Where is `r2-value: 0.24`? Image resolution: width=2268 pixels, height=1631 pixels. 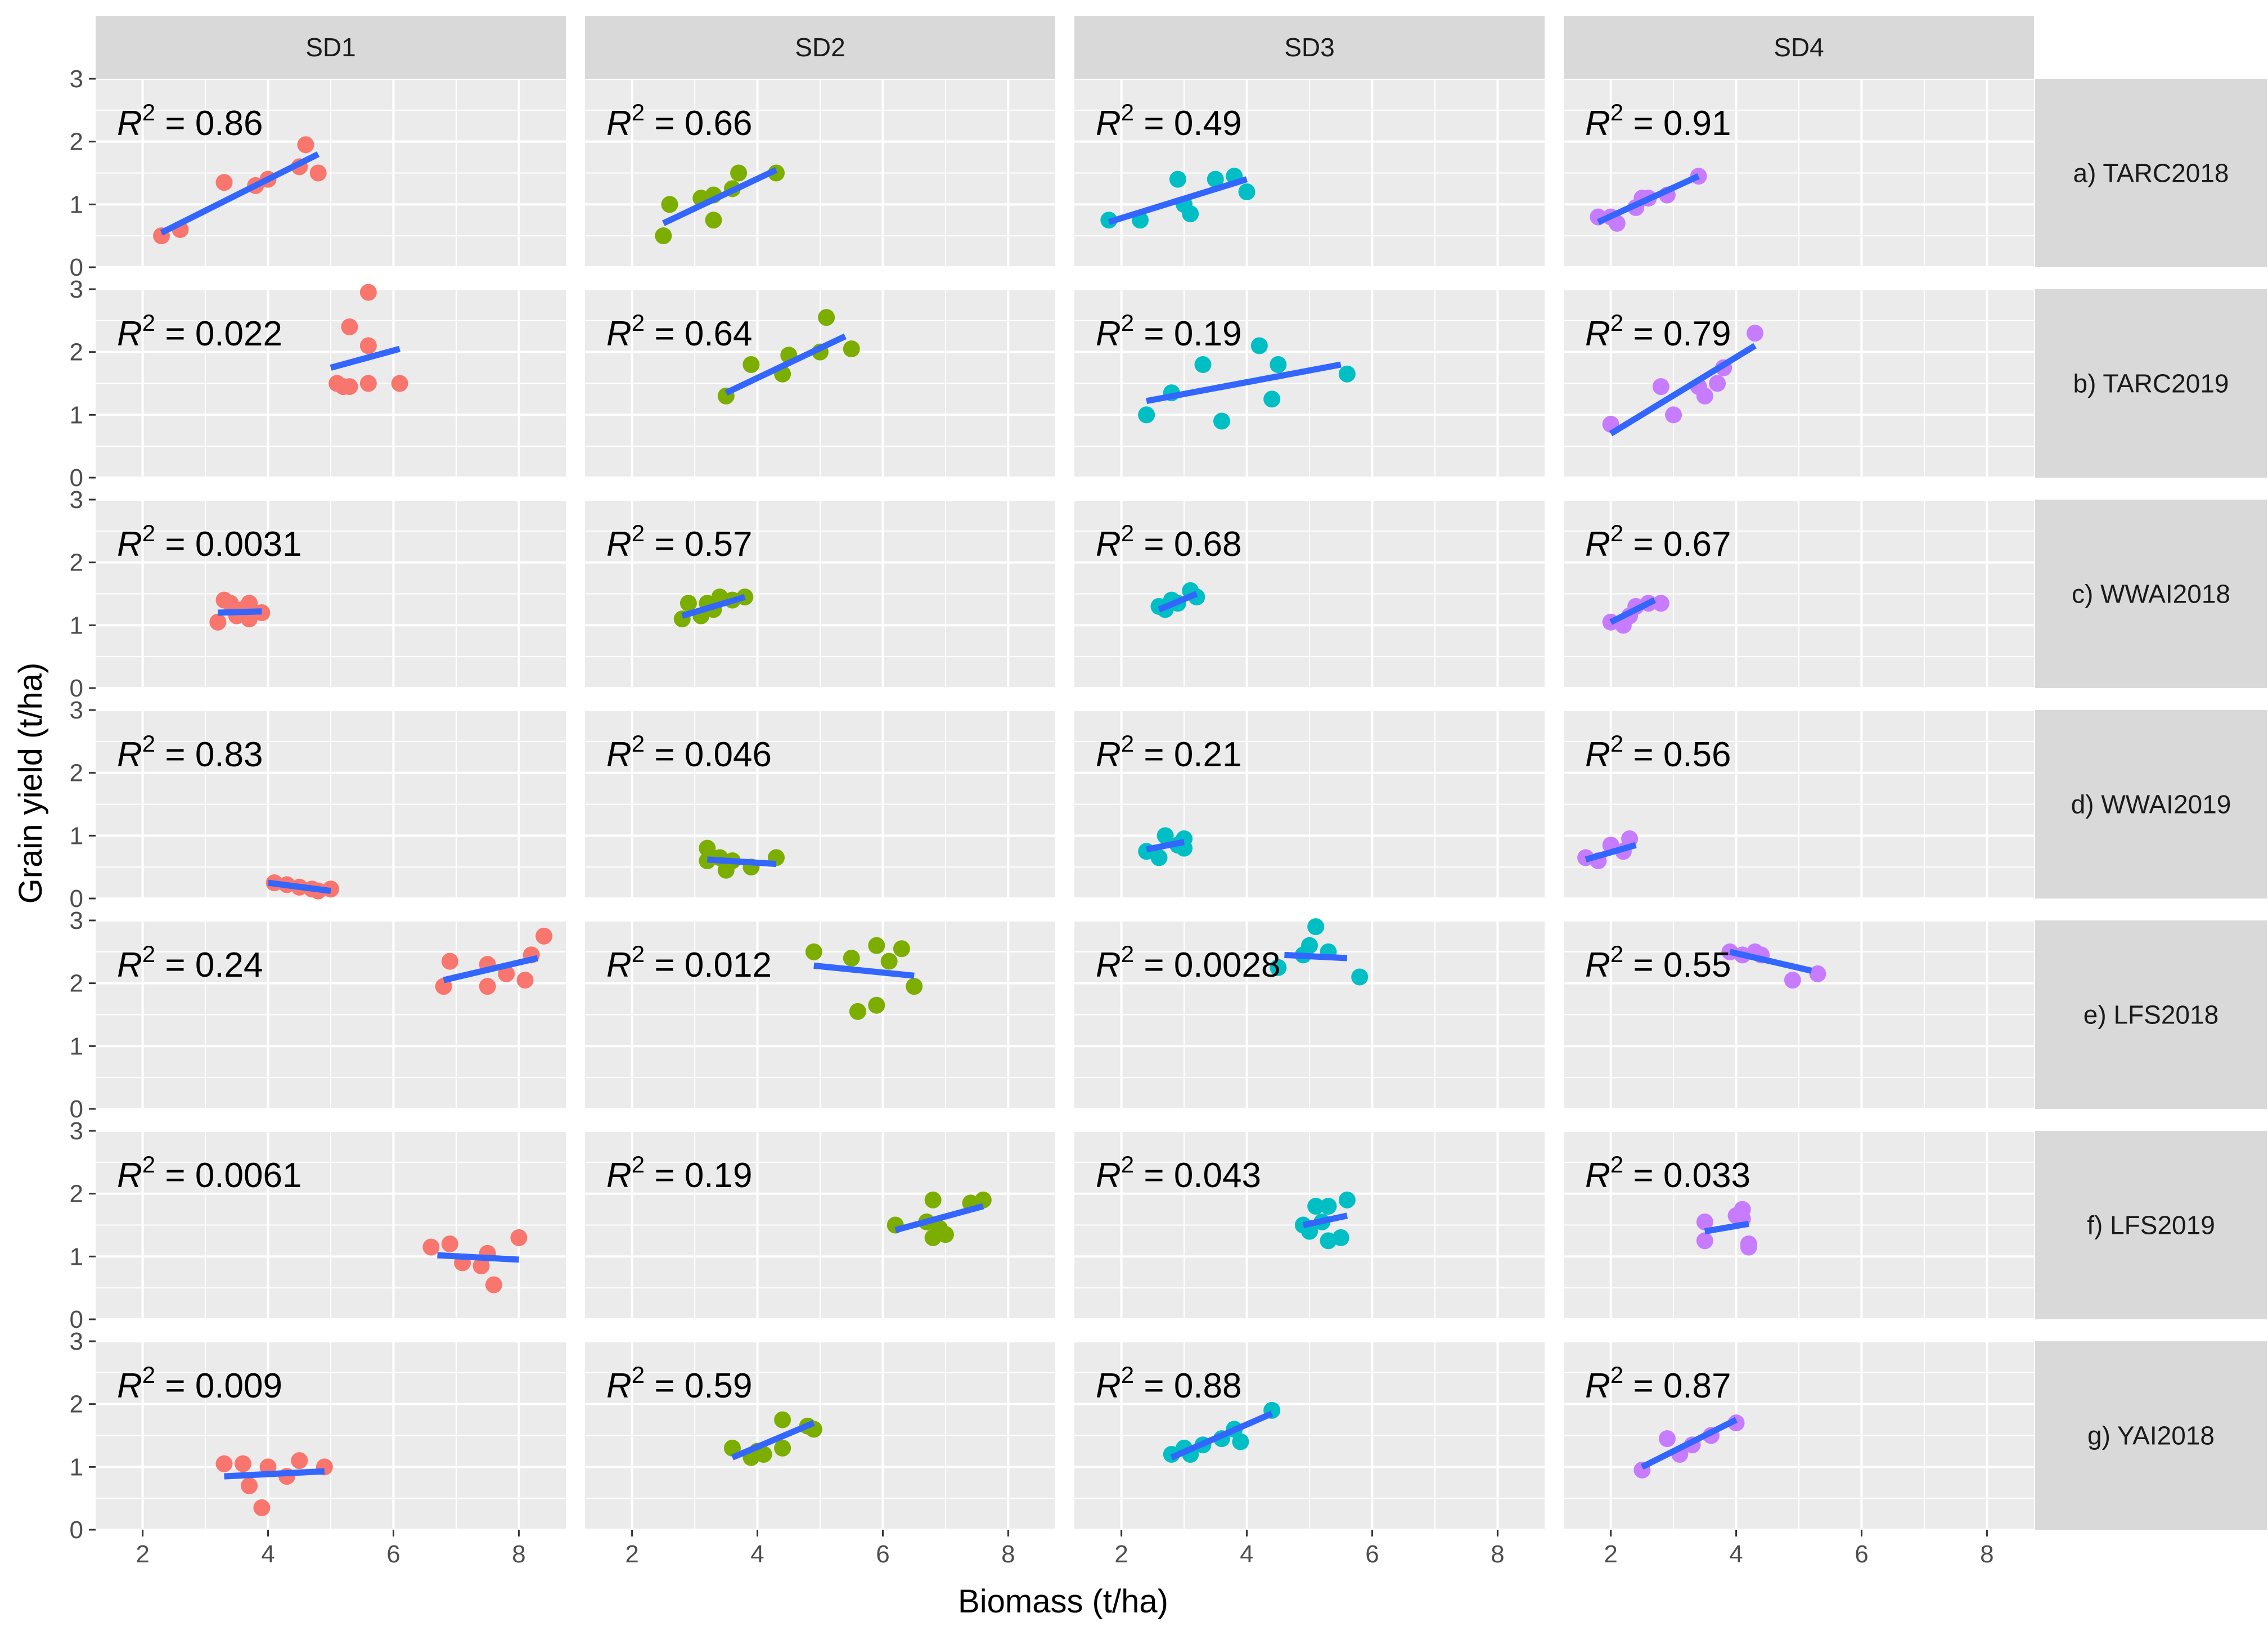 r2-value: 0.24 is located at coordinates (229, 965).